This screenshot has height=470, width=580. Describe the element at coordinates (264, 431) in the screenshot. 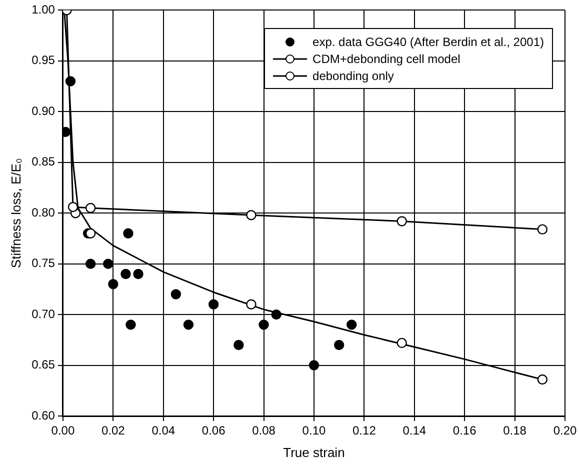

I see `x-tick-label: 0.08` at that location.